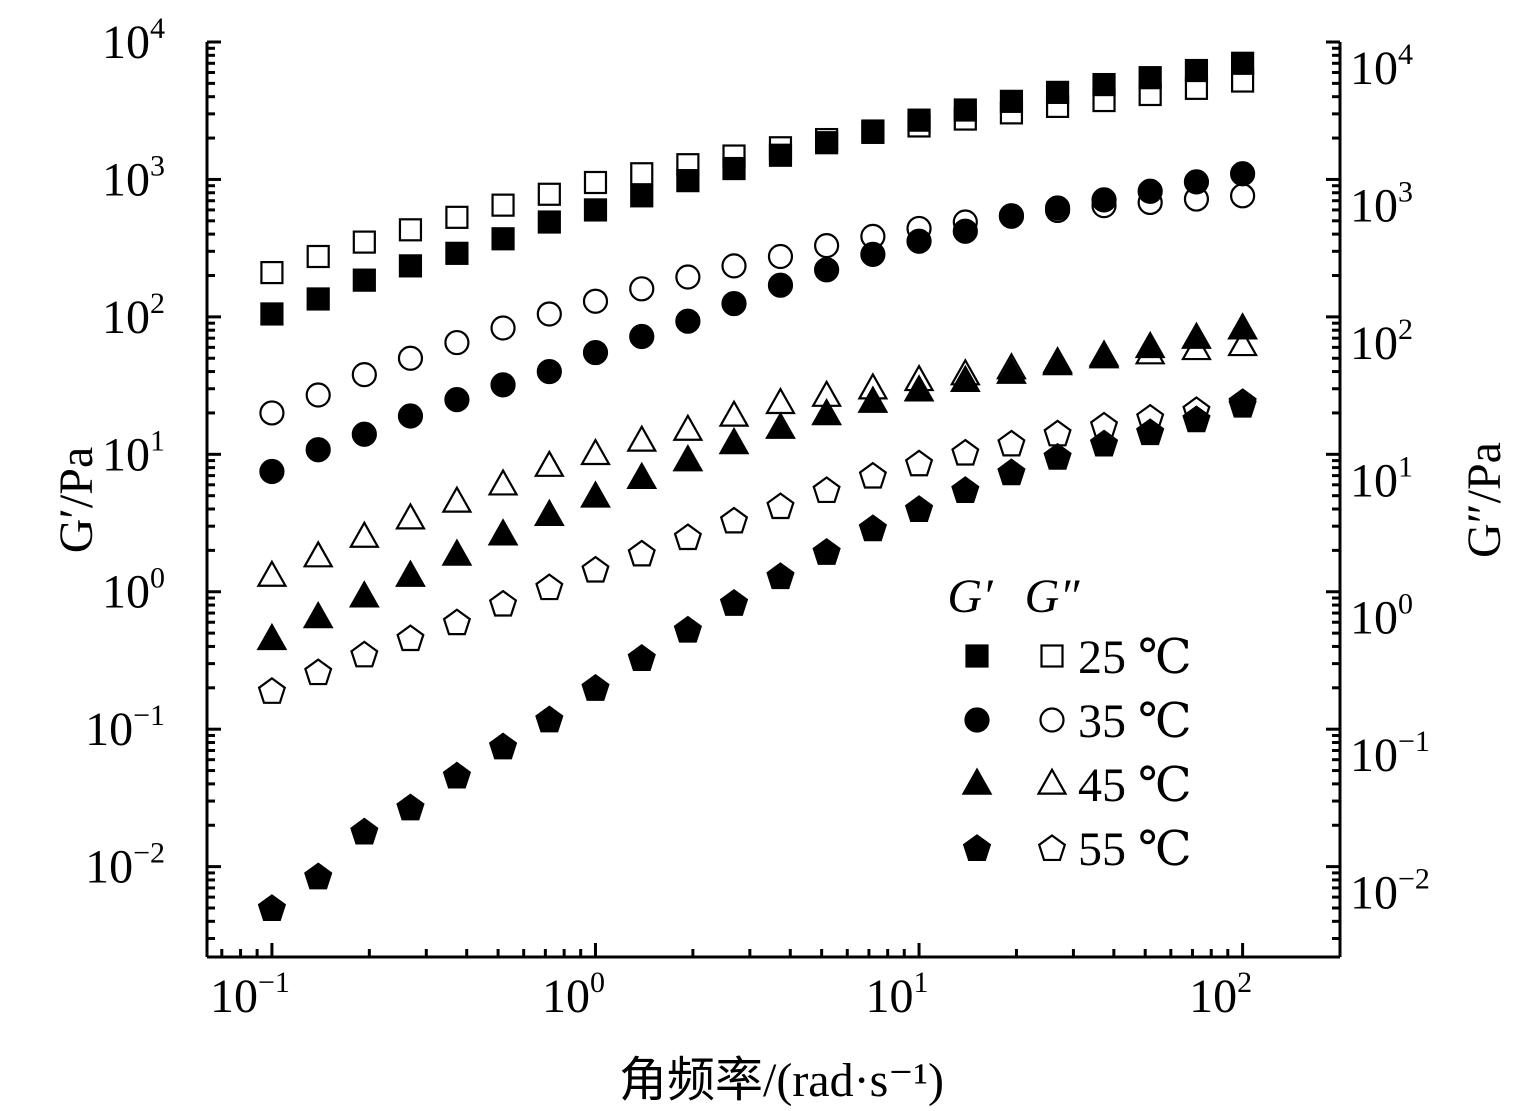 This screenshot has height=1111, width=1535. What do you see at coordinates (1381, 66) in the screenshot?
I see `y-right-tick-label: 10⁴` at bounding box center [1381, 66].